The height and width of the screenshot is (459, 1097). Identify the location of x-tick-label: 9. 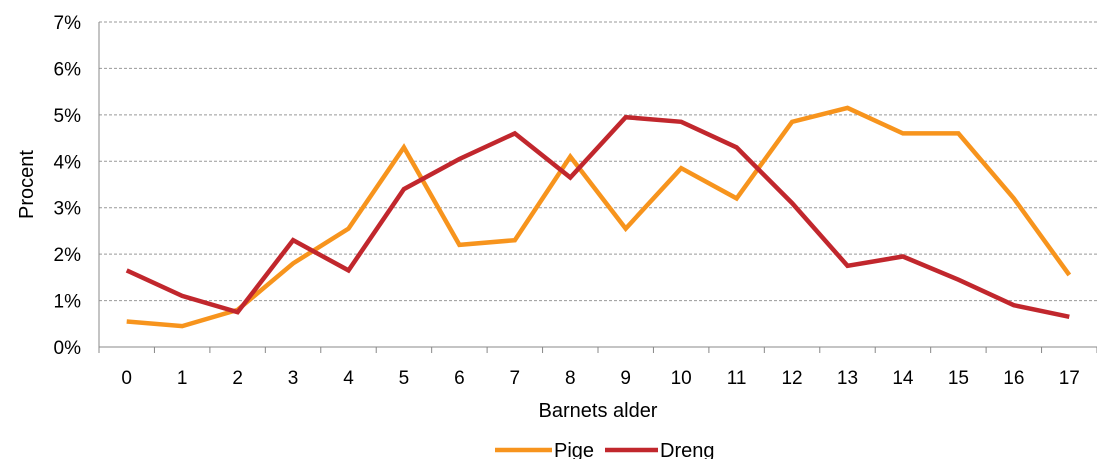
(625, 378).